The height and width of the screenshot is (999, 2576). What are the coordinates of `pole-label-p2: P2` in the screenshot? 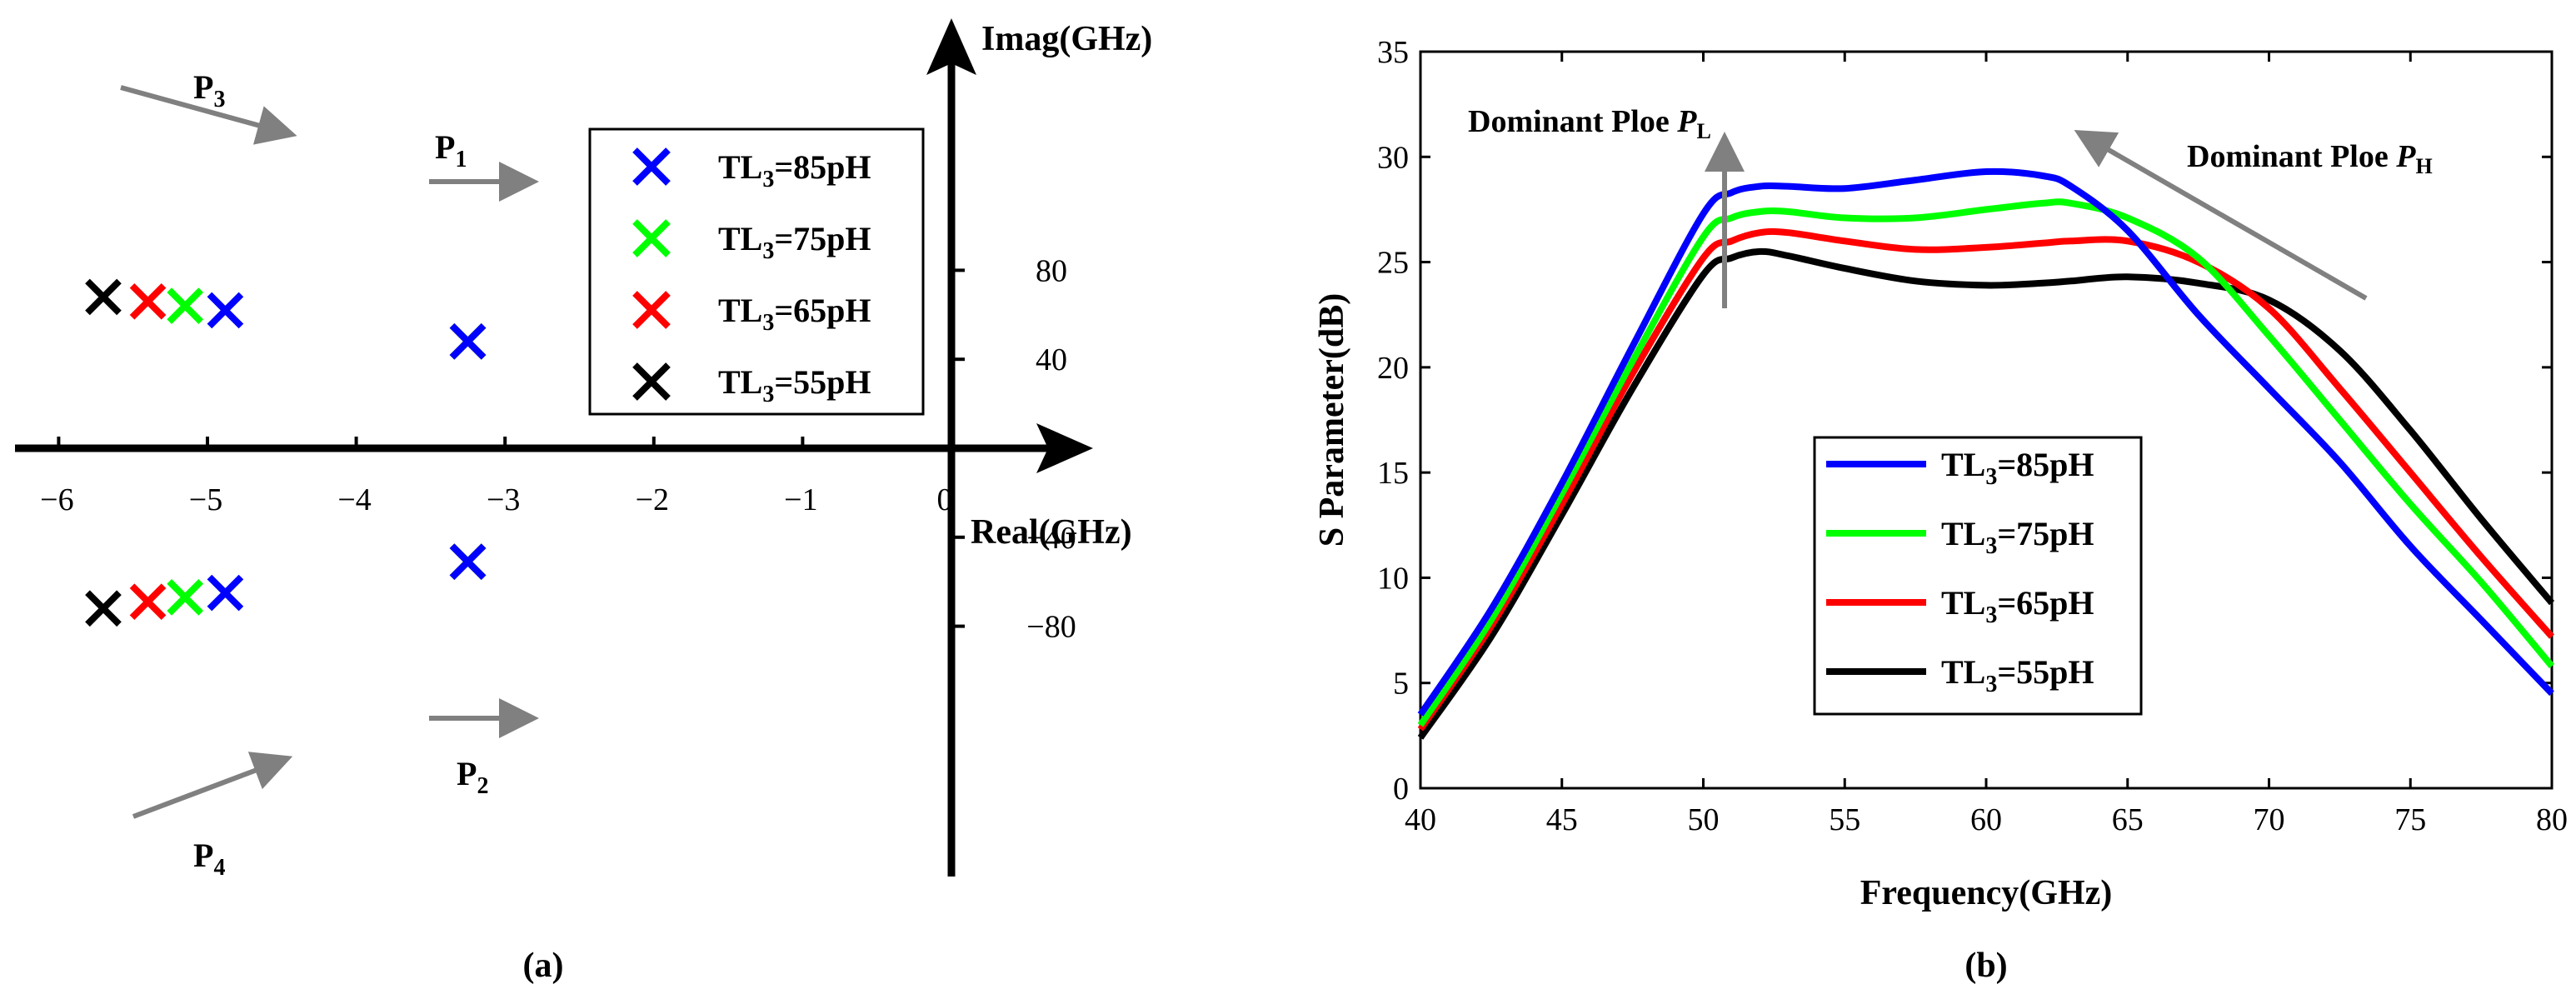 It's located at (472, 777).